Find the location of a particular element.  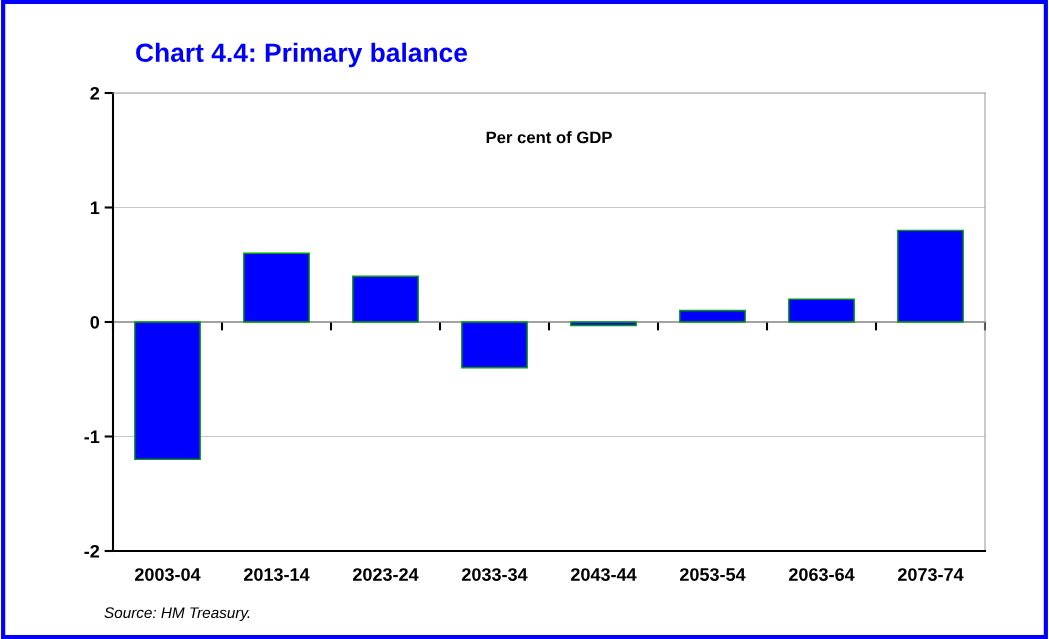

y-tick-label: 1 is located at coordinates (95, 208).